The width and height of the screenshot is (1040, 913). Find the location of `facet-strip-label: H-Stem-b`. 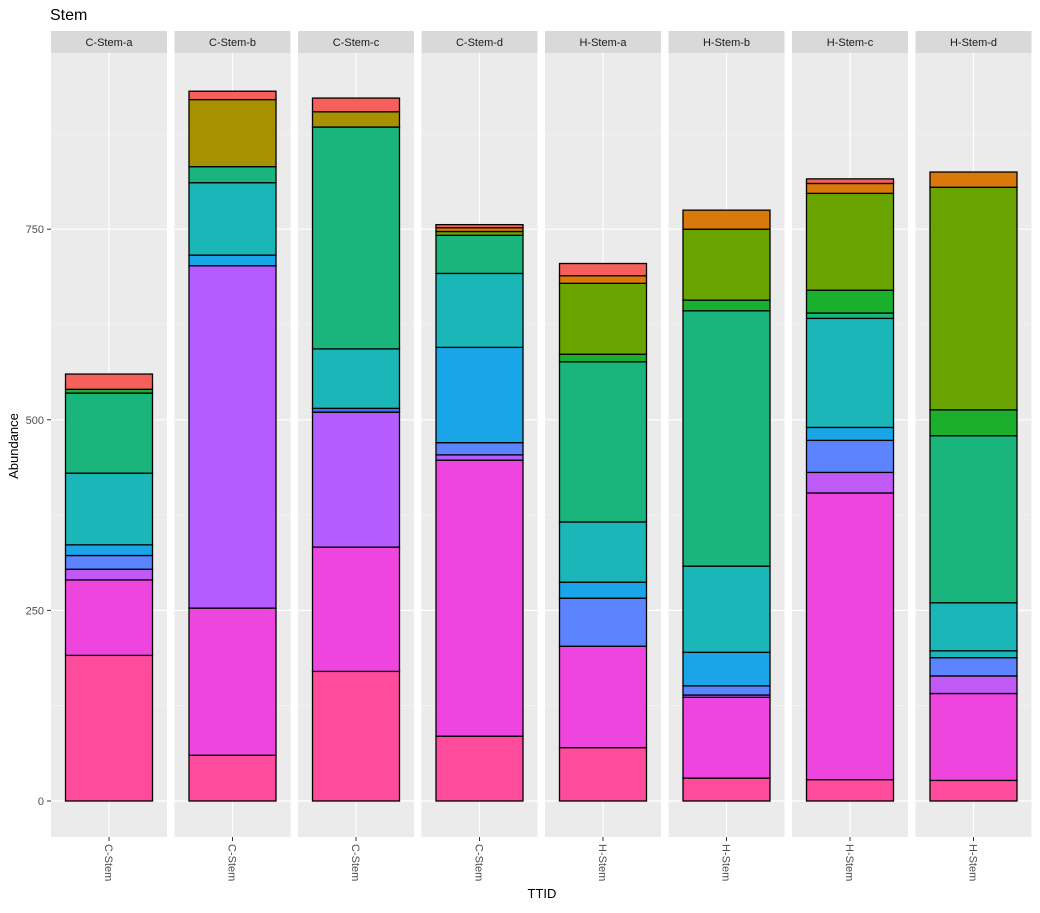

facet-strip-label: H-Stem-b is located at coordinates (726, 43).